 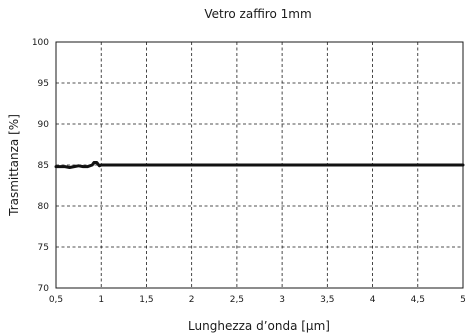 What do you see at coordinates (463, 300) in the screenshot?
I see `x-tick-label: 5` at bounding box center [463, 300].